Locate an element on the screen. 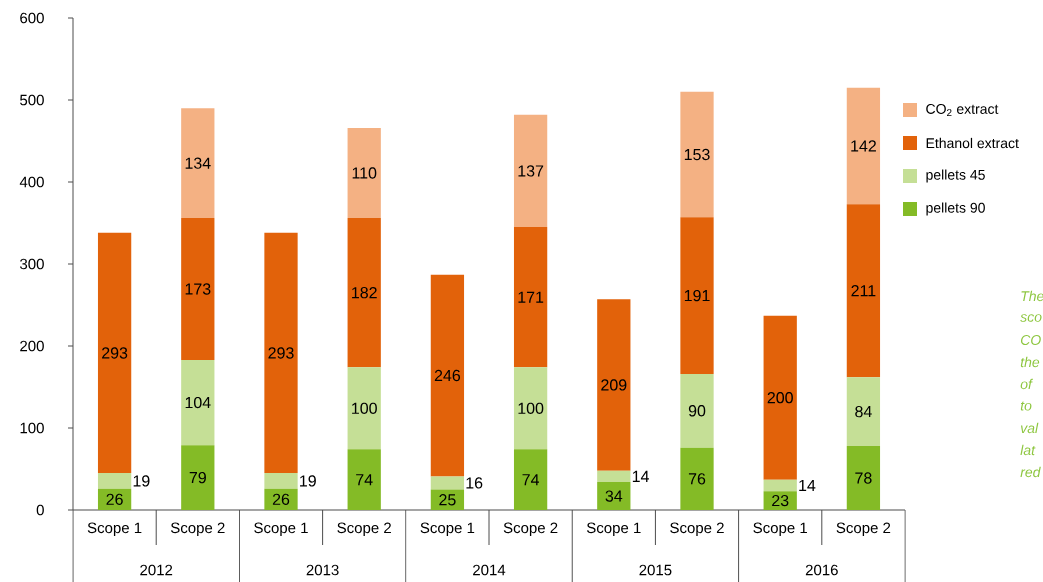 This screenshot has height=582, width=1043. text: 2015 is located at coordinates (655, 570).